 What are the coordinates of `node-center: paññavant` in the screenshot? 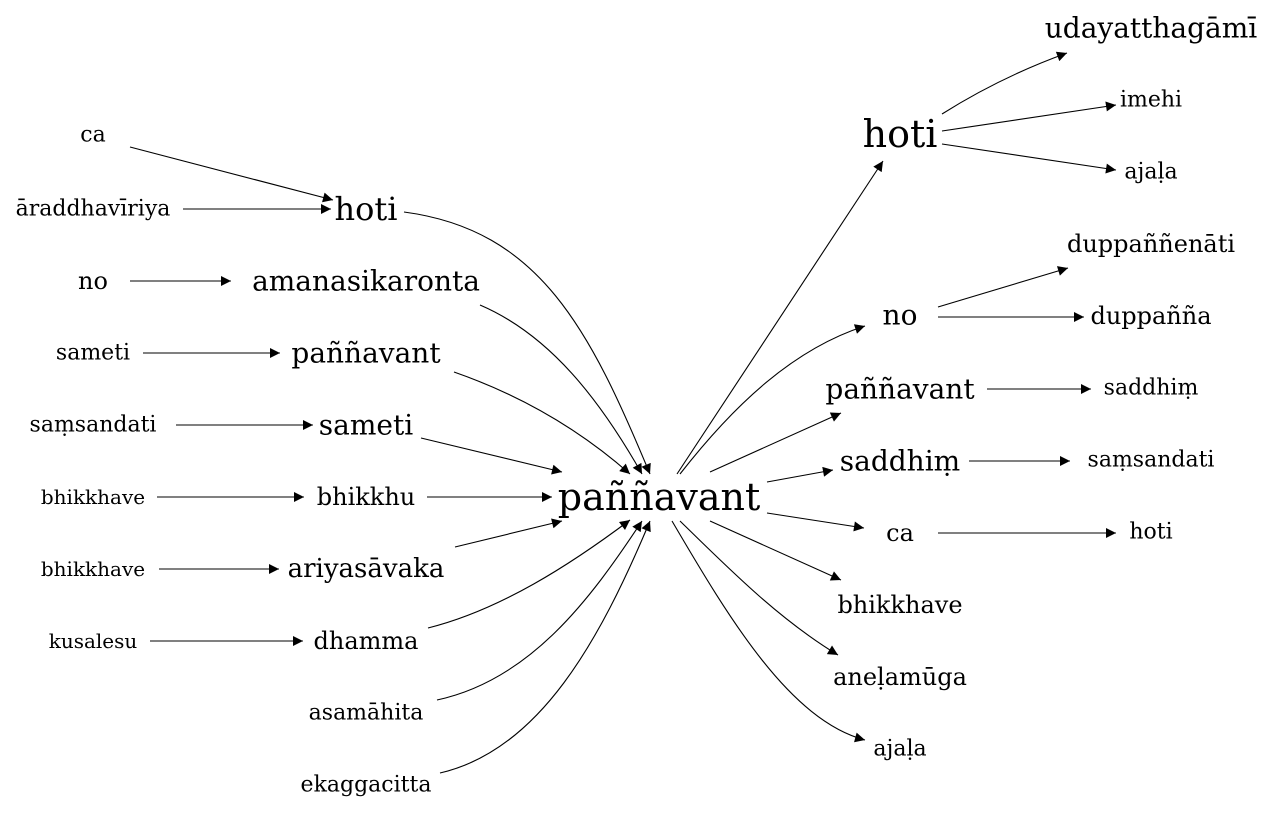 It's located at (659, 497).